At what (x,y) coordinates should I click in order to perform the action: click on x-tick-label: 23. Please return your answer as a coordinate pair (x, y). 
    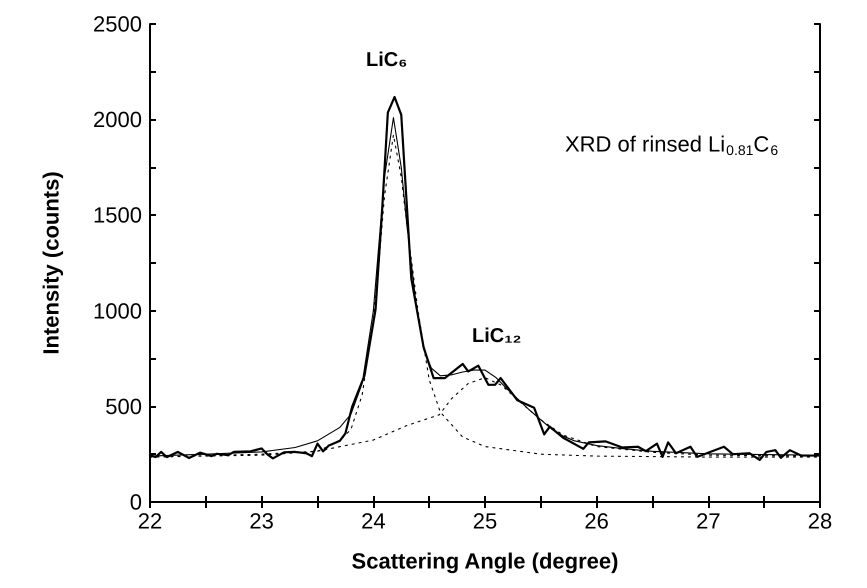
    Looking at the image, I should click on (261, 521).